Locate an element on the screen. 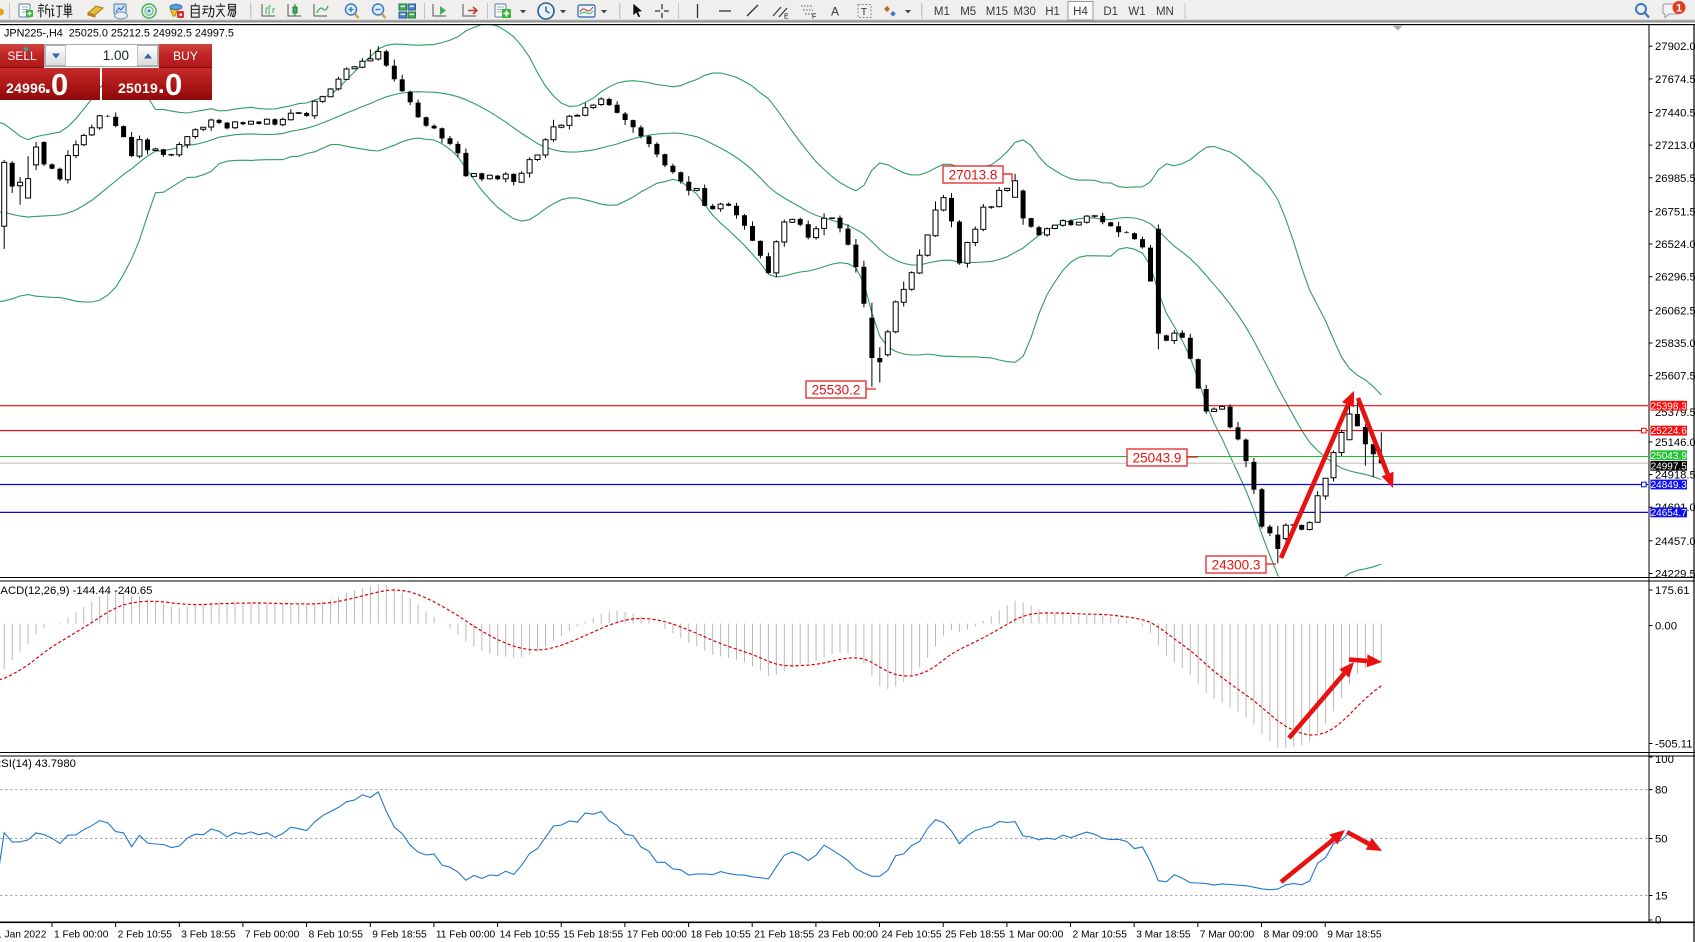 The height and width of the screenshot is (942, 1695). svg-text: 7 Mar 00:00 is located at coordinates (1227, 935).